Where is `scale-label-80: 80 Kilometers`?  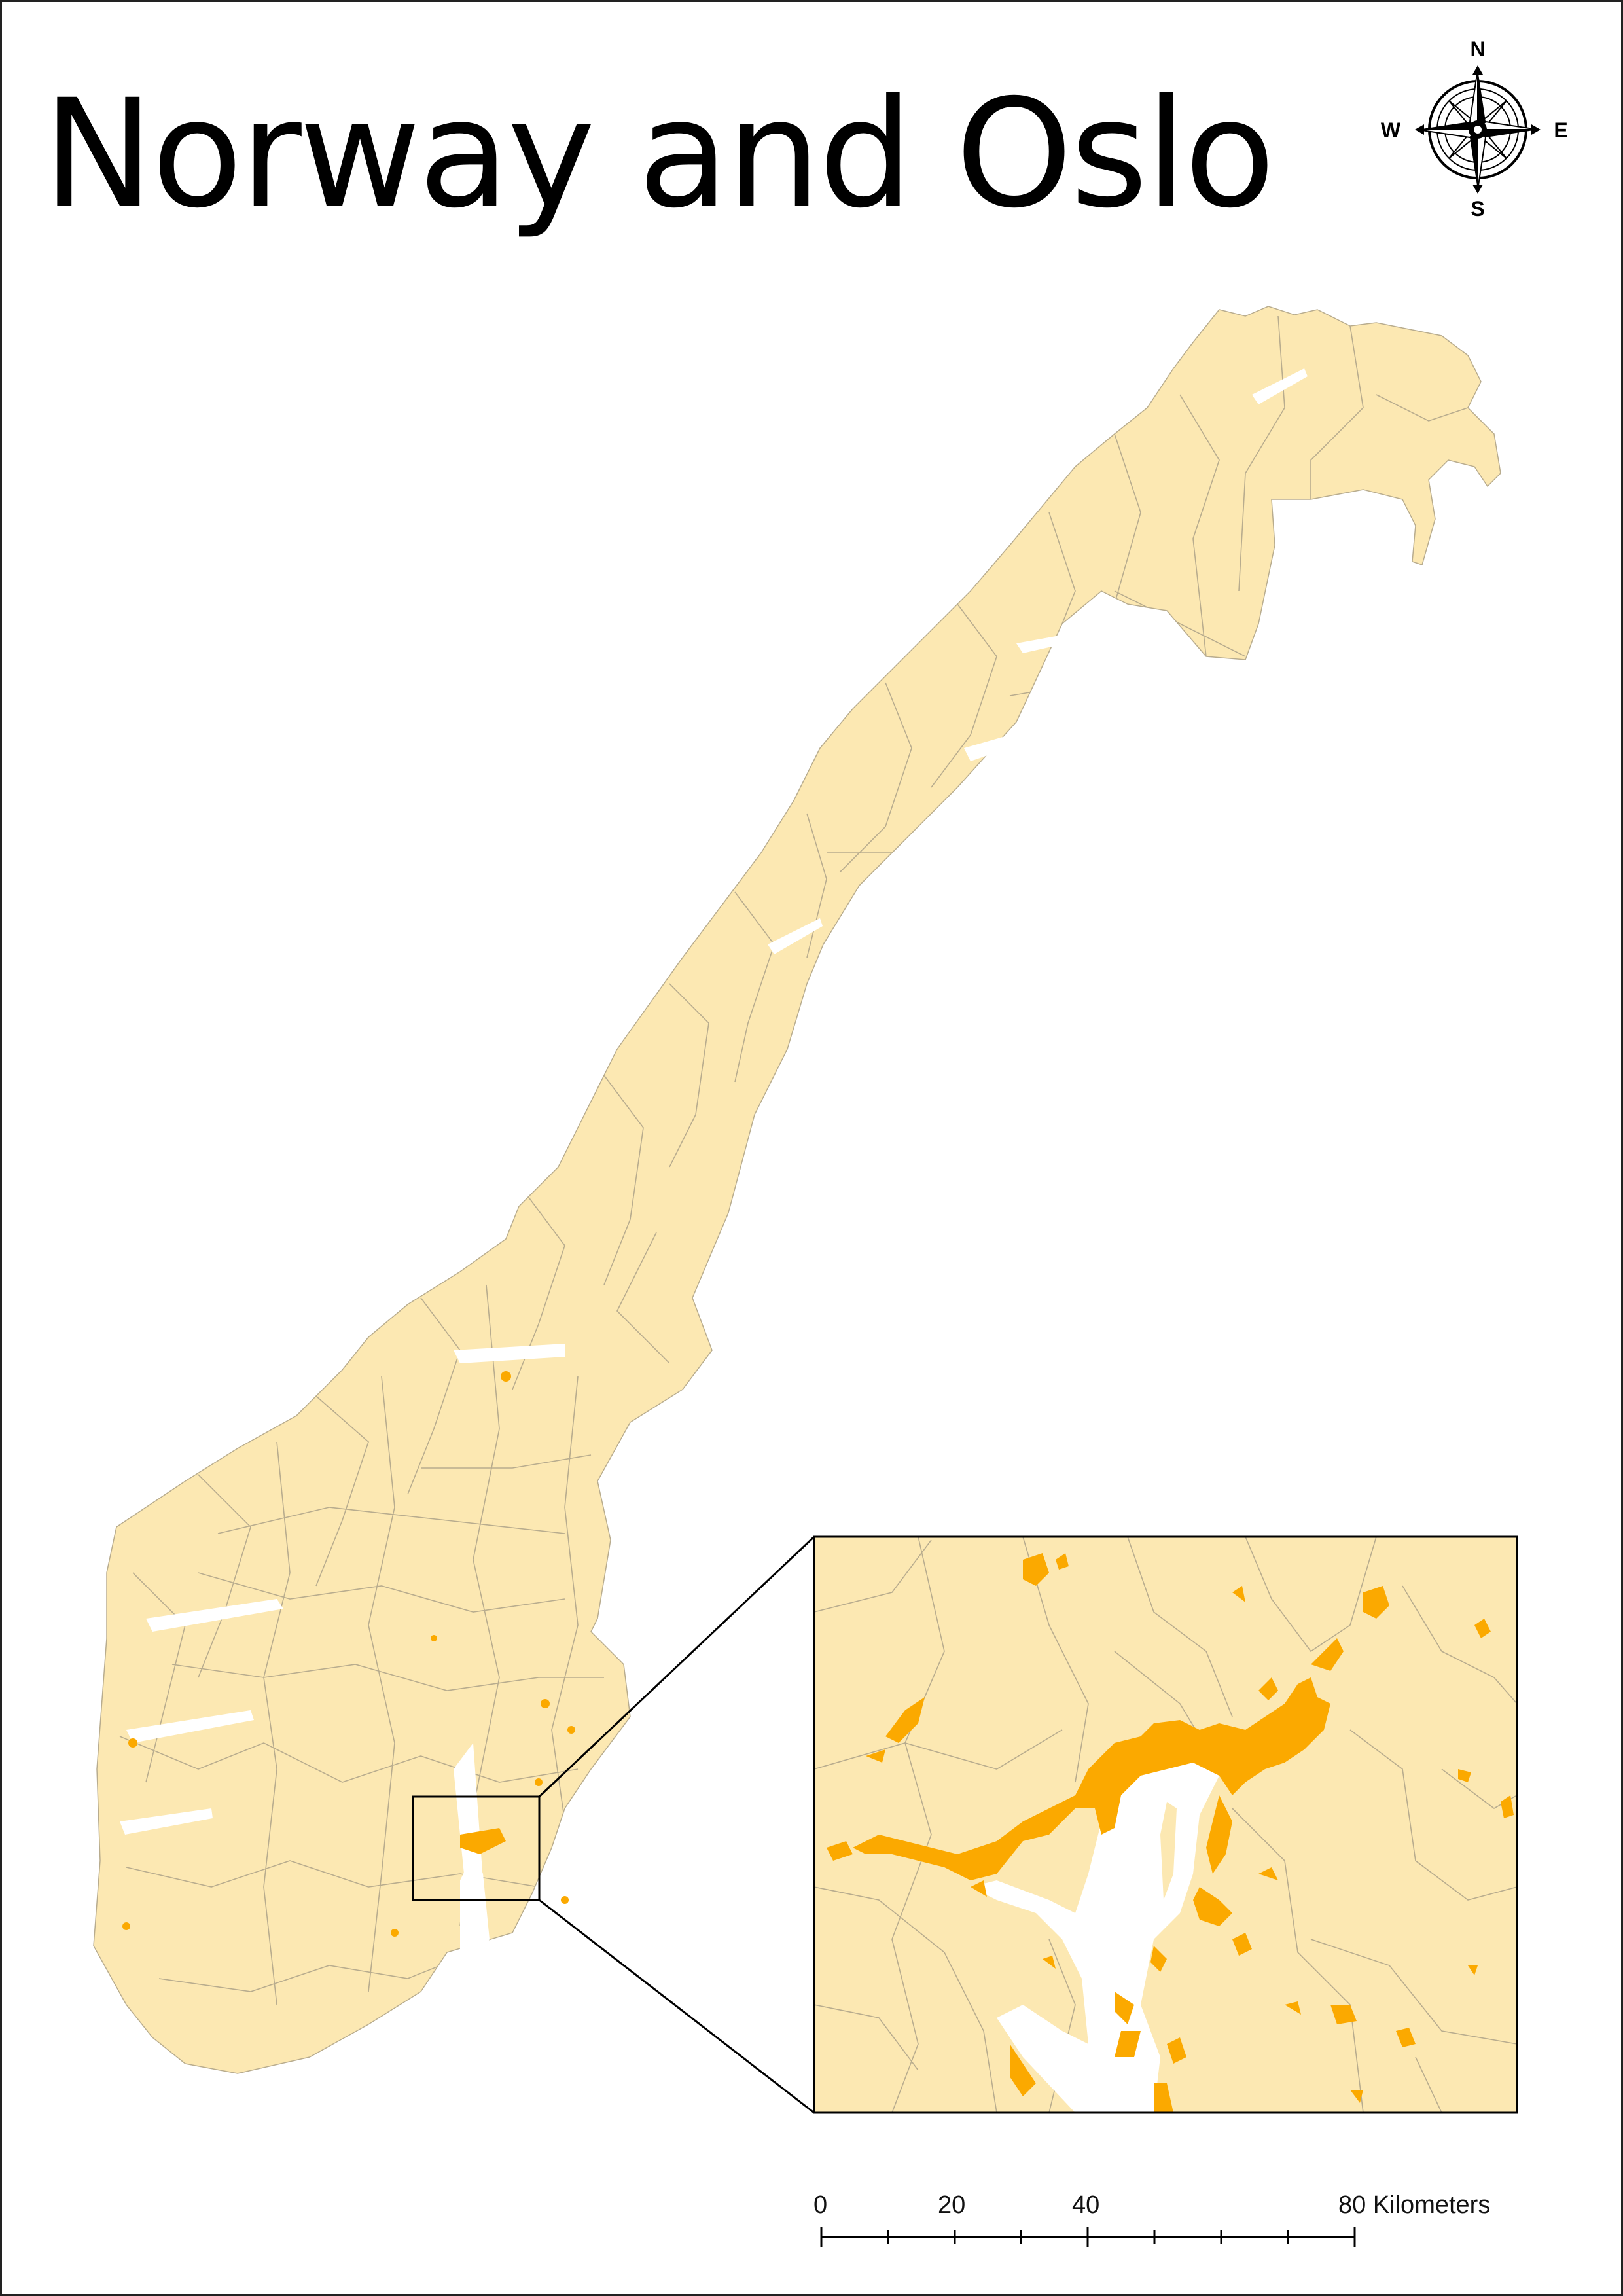 scale-label-80: 80 Kilometers is located at coordinates (1414, 2205).